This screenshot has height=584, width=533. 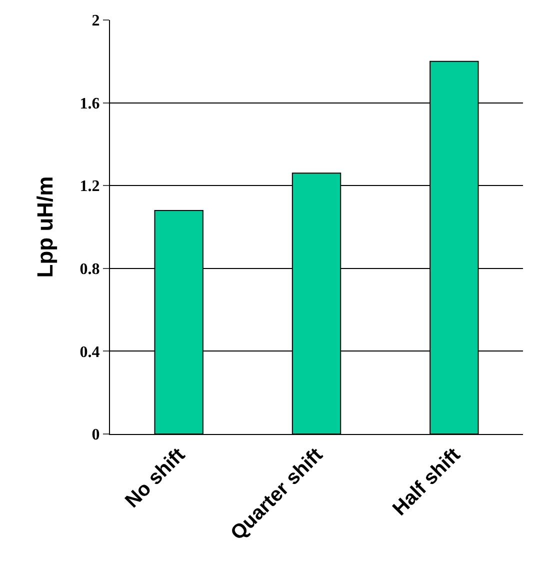 I want to click on y-axis-title: Lpp uH/m, so click(x=45, y=227).